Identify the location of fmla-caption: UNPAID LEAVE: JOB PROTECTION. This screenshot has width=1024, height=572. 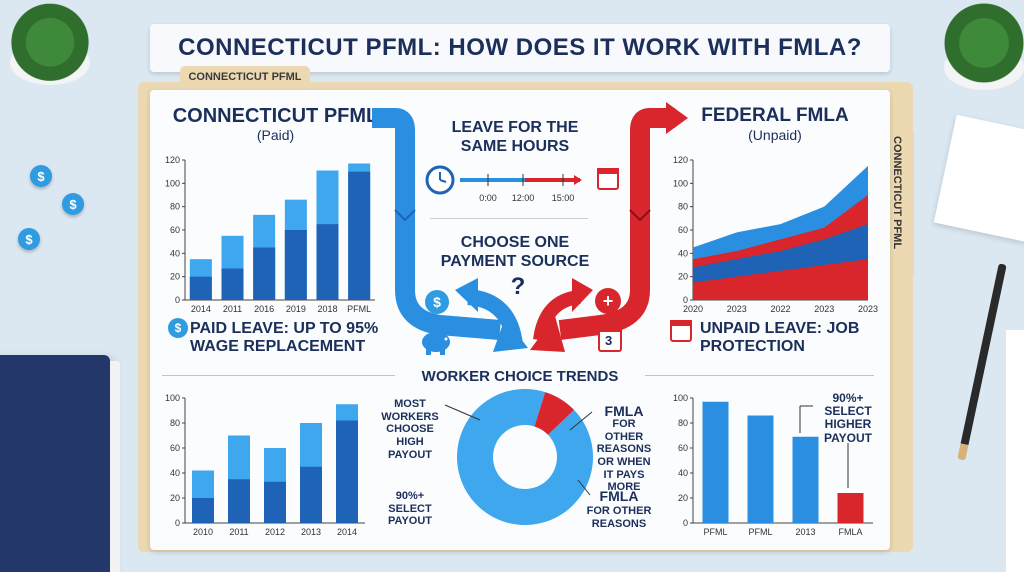
(780, 338).